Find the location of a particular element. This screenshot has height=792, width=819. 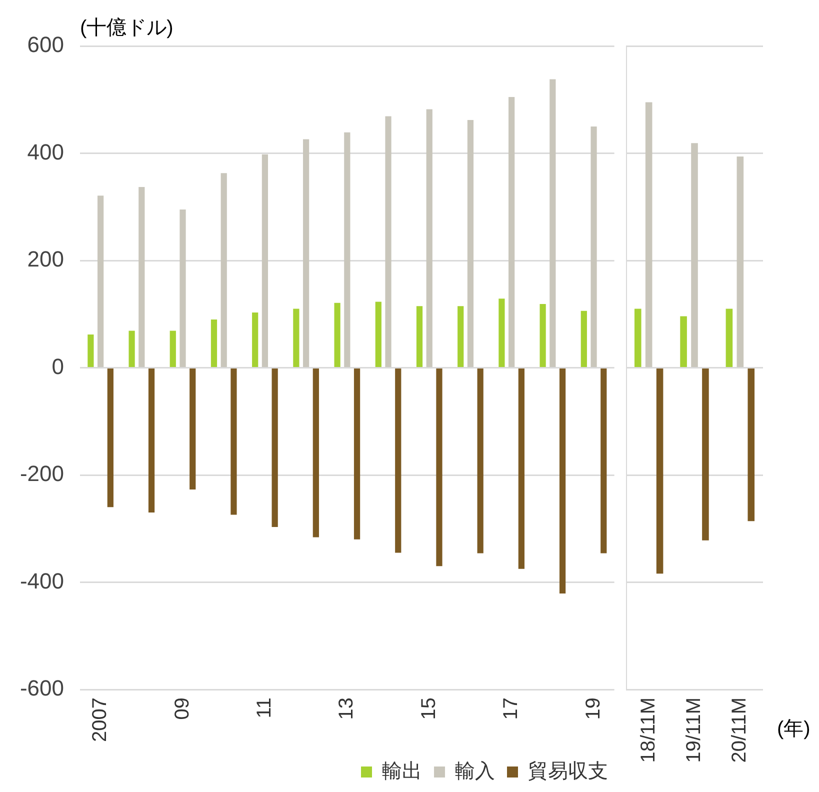

x-tick-label: 13 is located at coordinates (347, 709).